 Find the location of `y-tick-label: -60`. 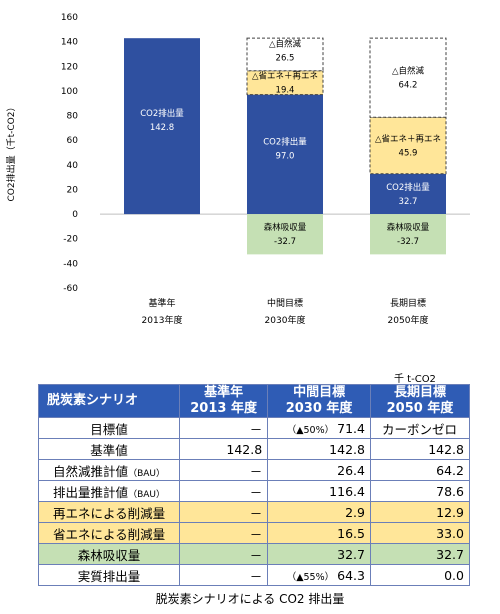

y-tick-label: -60 is located at coordinates (70, 289).